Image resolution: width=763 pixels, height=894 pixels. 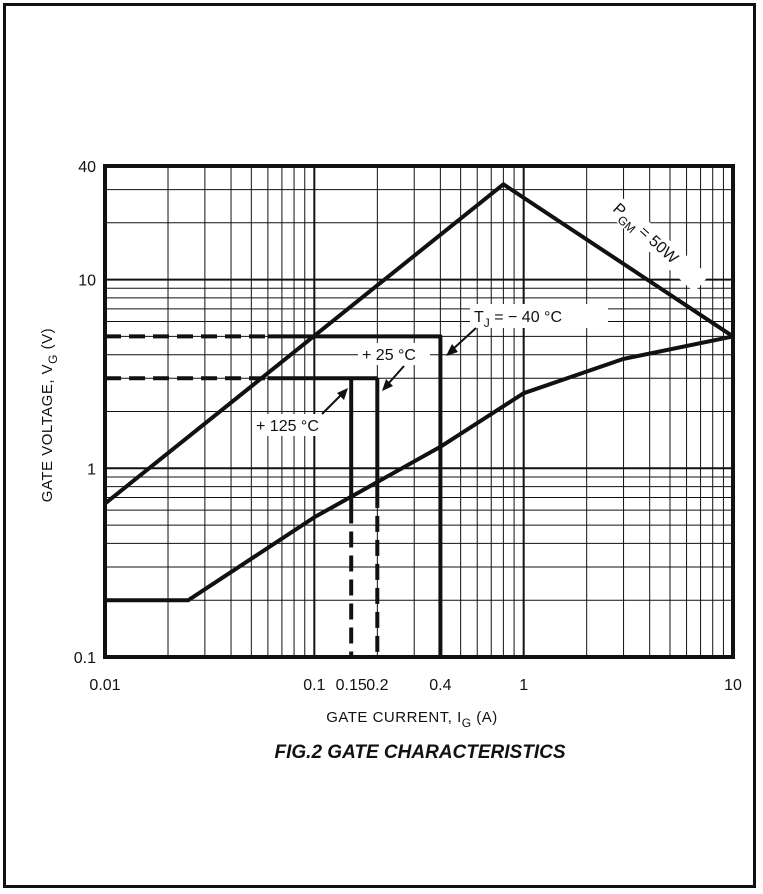 I want to click on y-tick-label: 1, so click(x=91, y=469).